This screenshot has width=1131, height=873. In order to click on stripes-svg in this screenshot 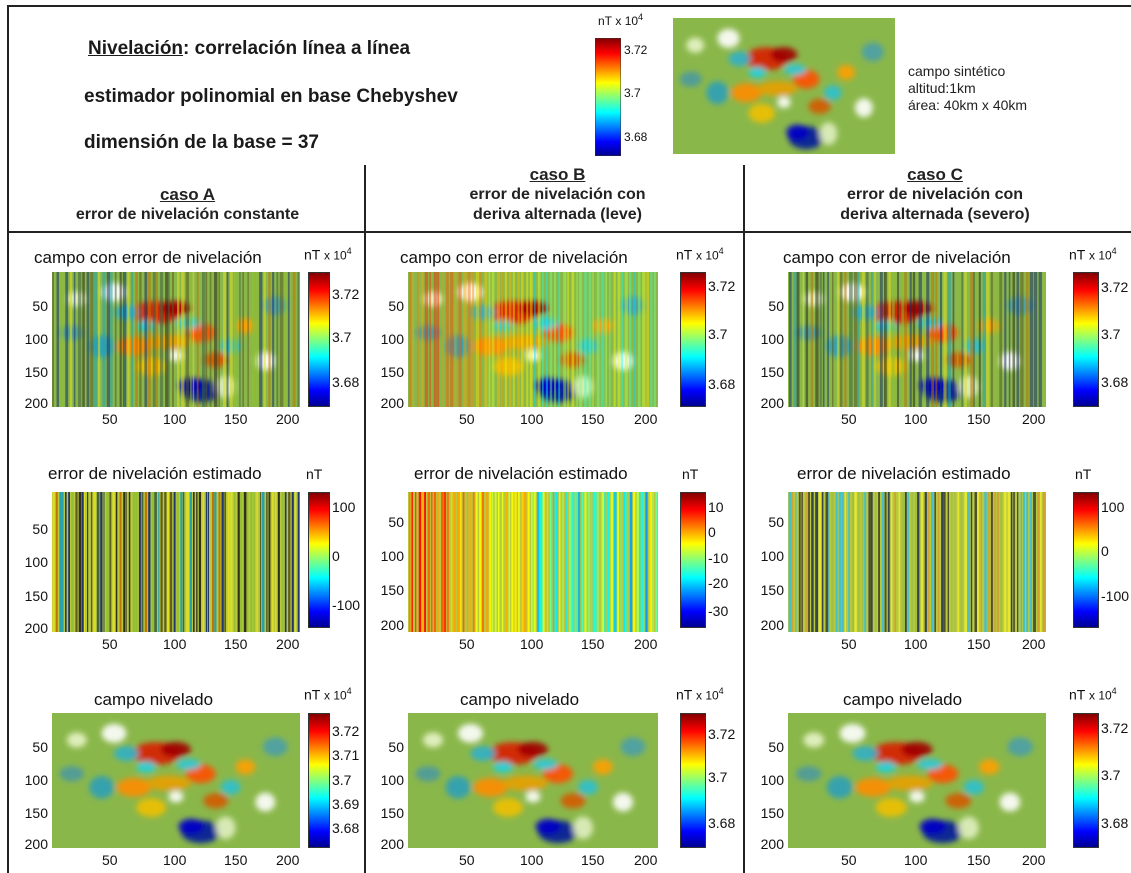, I will do `click(533, 562)`.